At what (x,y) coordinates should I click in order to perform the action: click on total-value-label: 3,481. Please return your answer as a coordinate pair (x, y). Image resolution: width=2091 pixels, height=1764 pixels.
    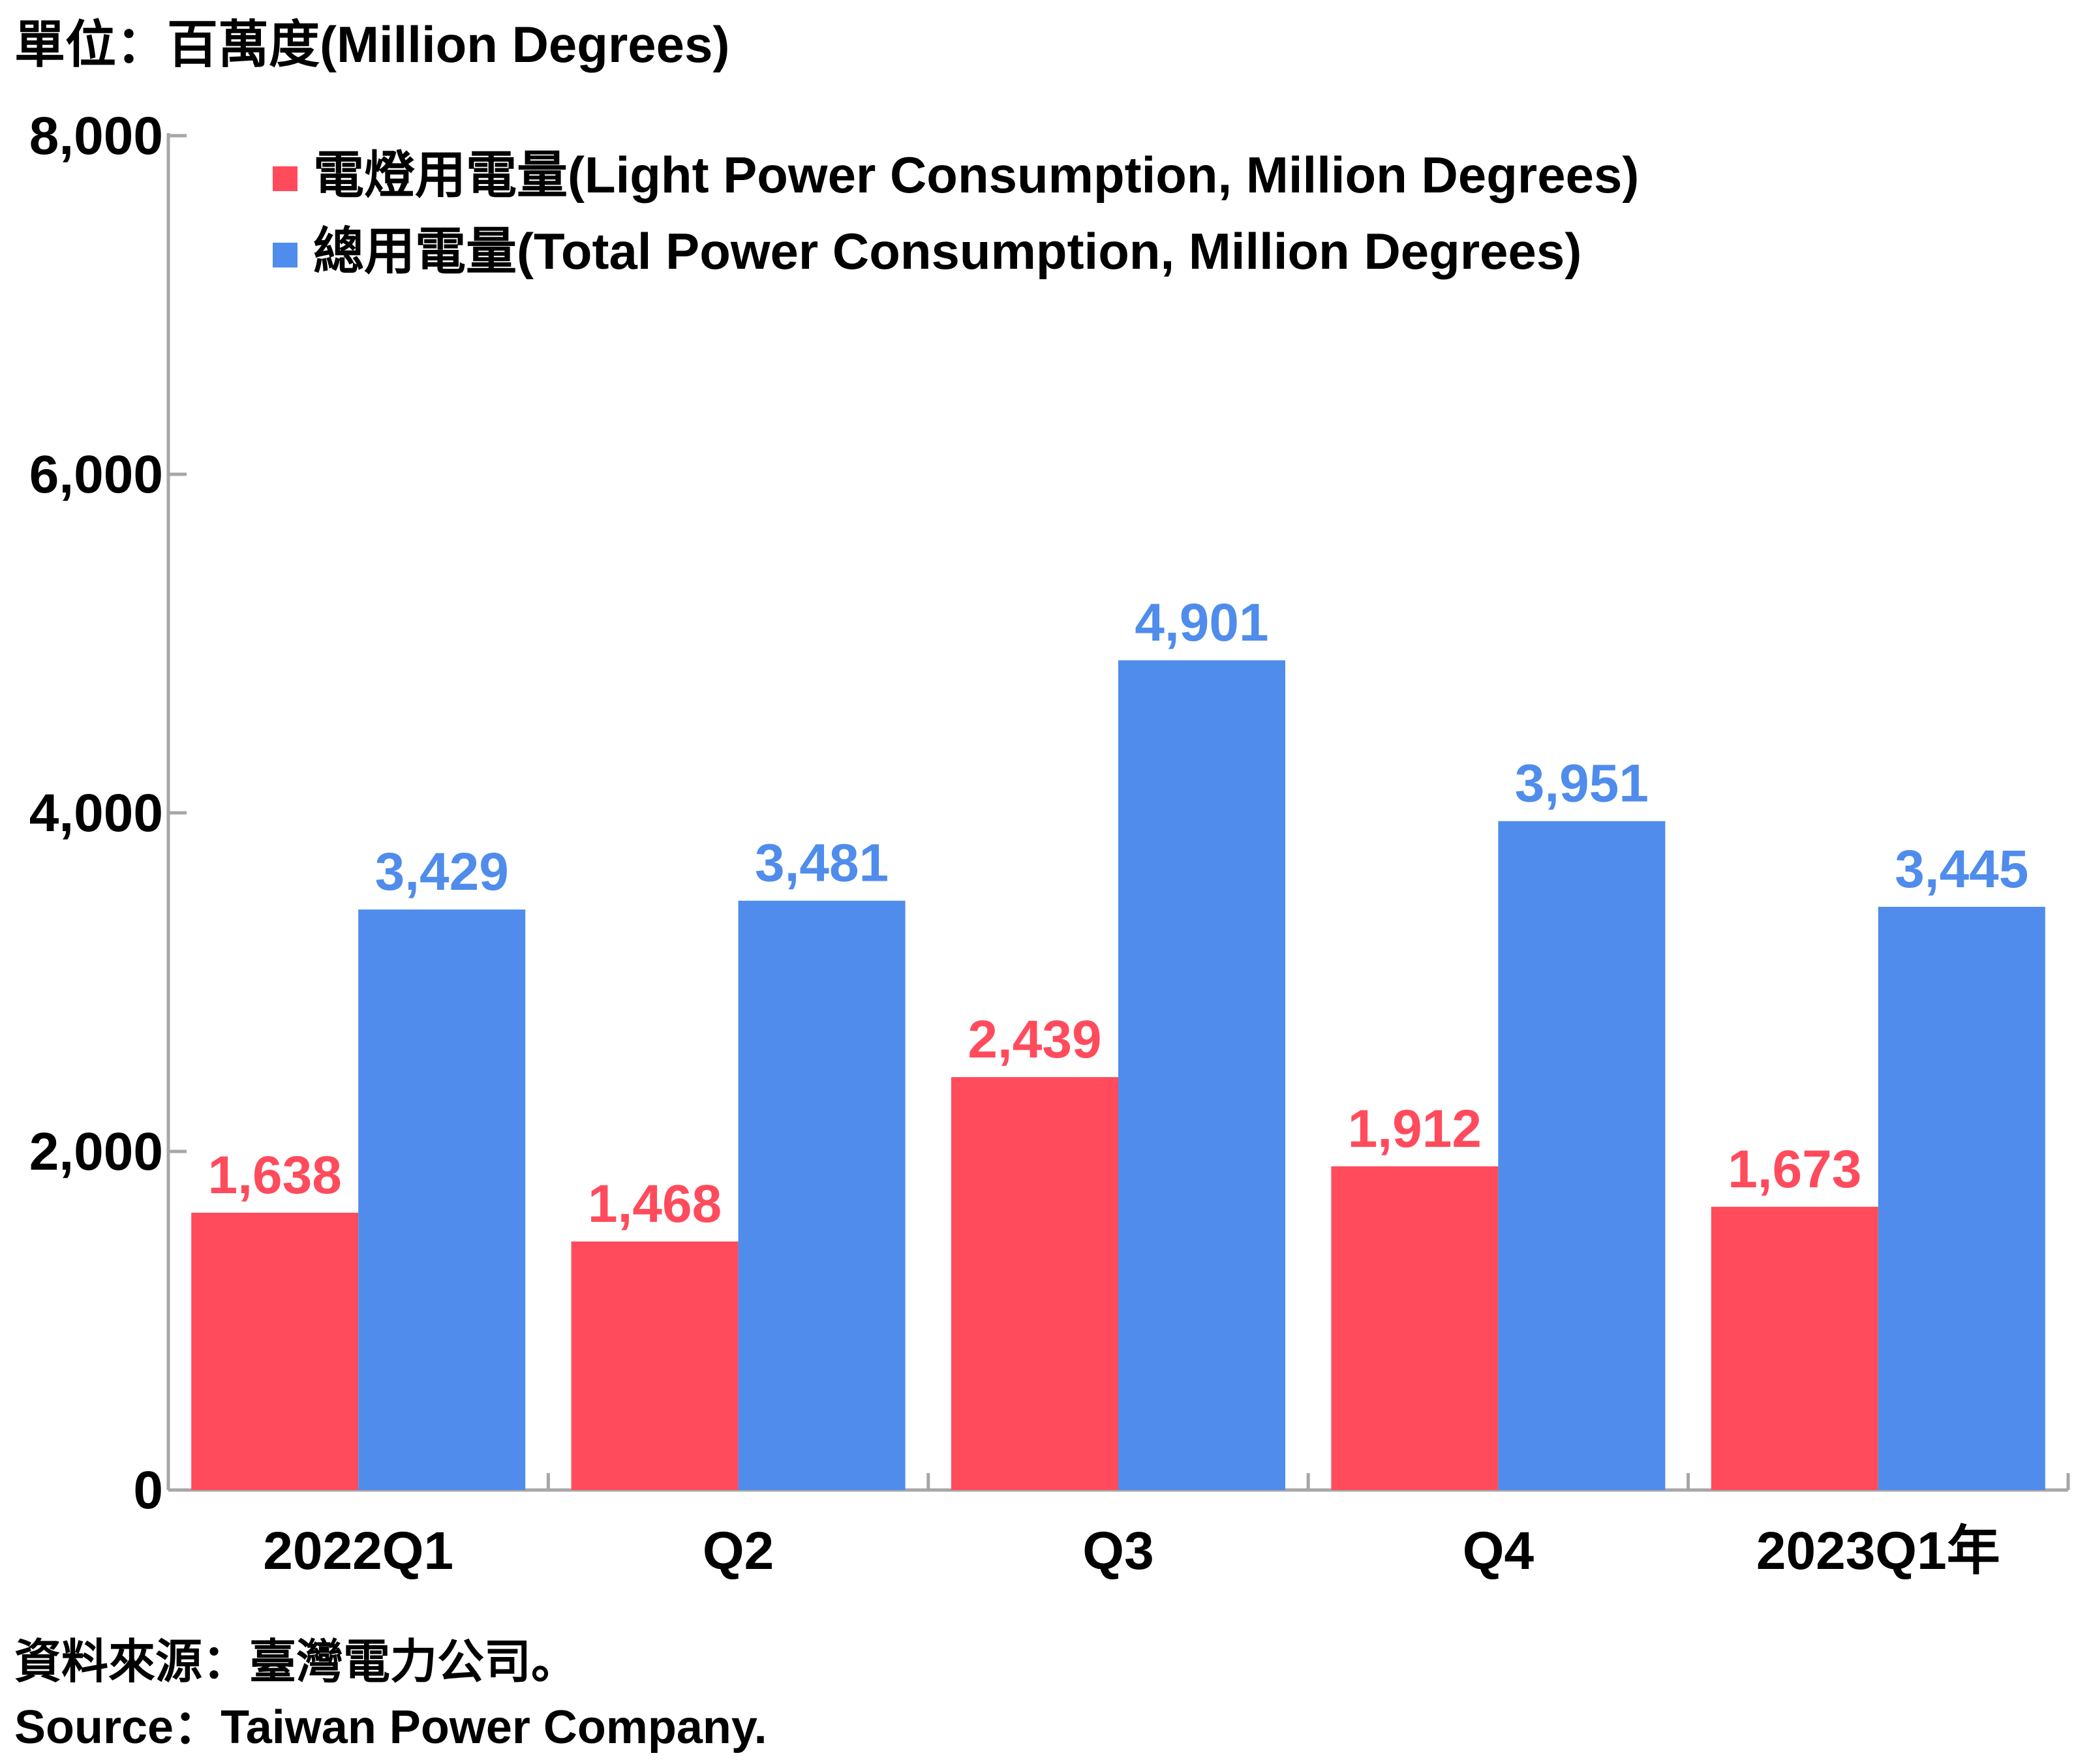
    Looking at the image, I should click on (822, 863).